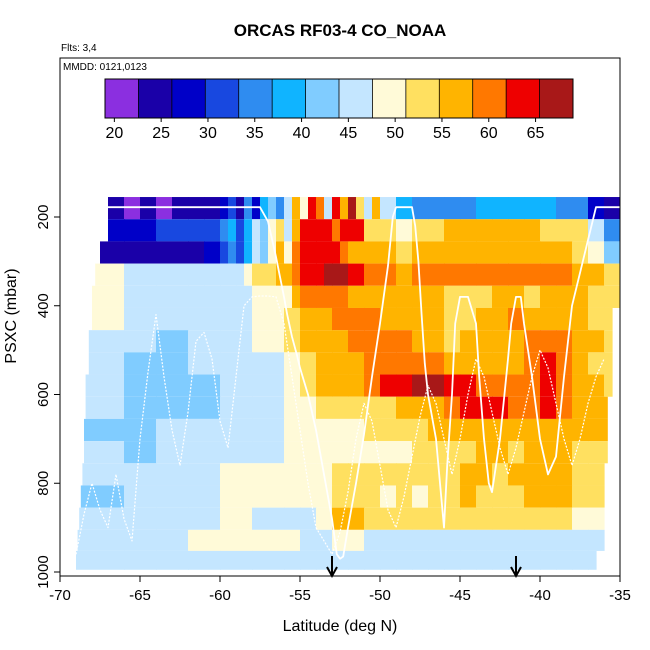 The height and width of the screenshot is (650, 650). Describe the element at coordinates (114, 133) in the screenshot. I see `colorbar-tick-label: 20` at that location.